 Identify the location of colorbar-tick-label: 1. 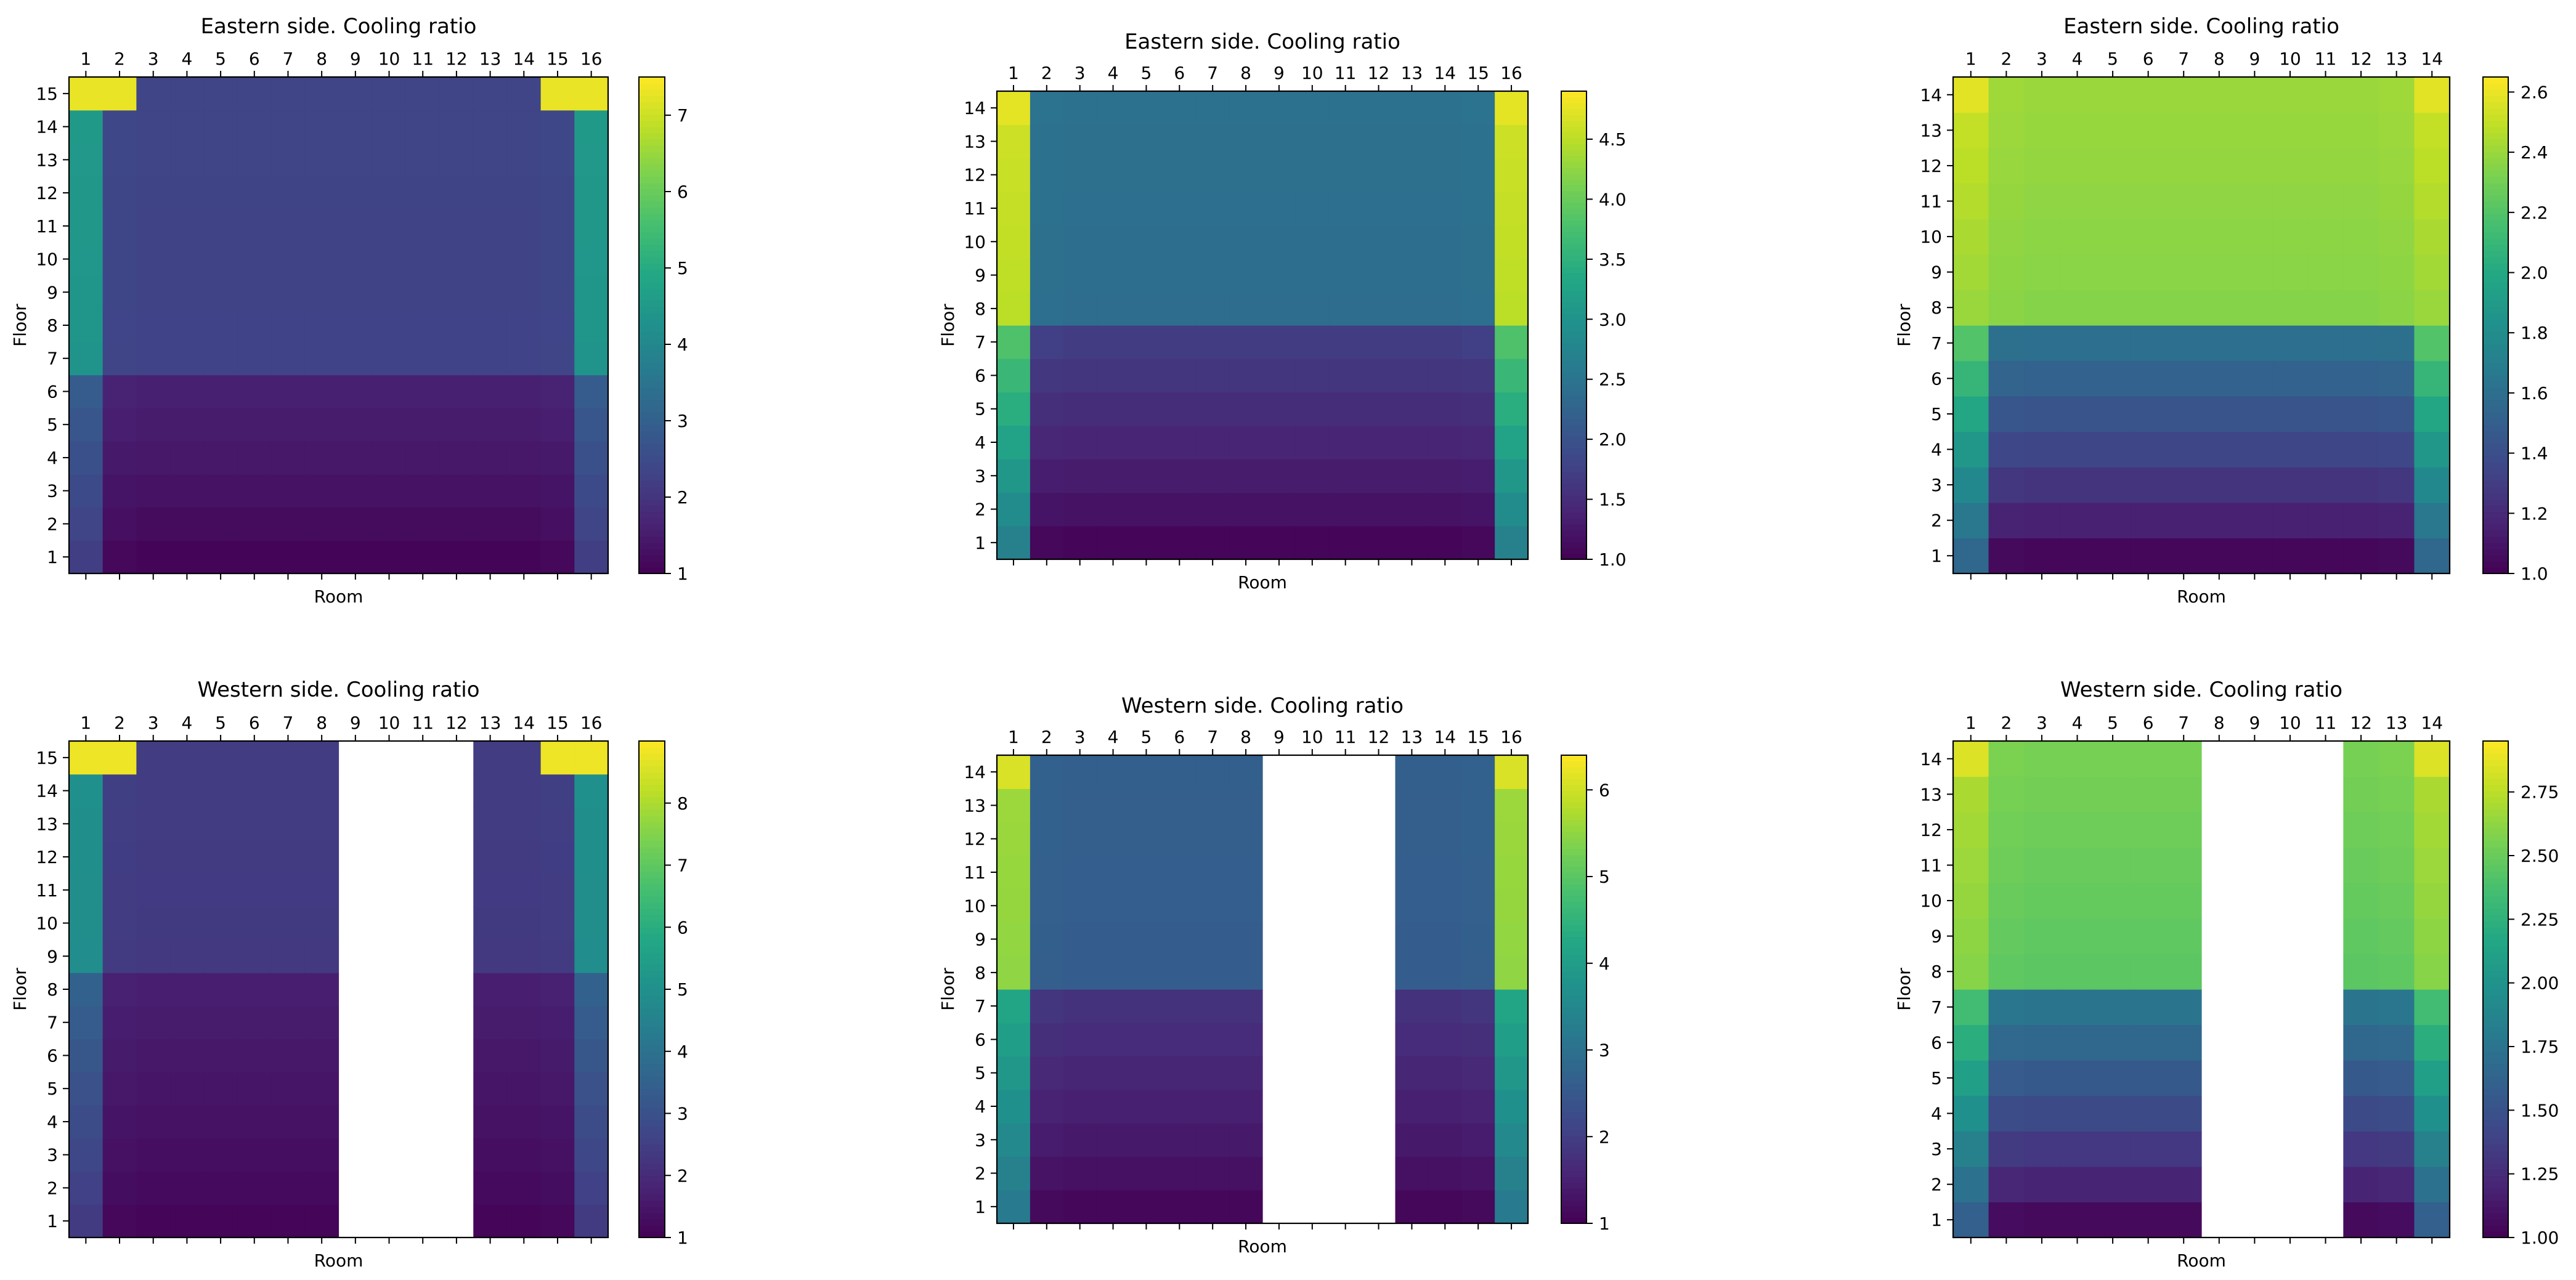
(682, 1238).